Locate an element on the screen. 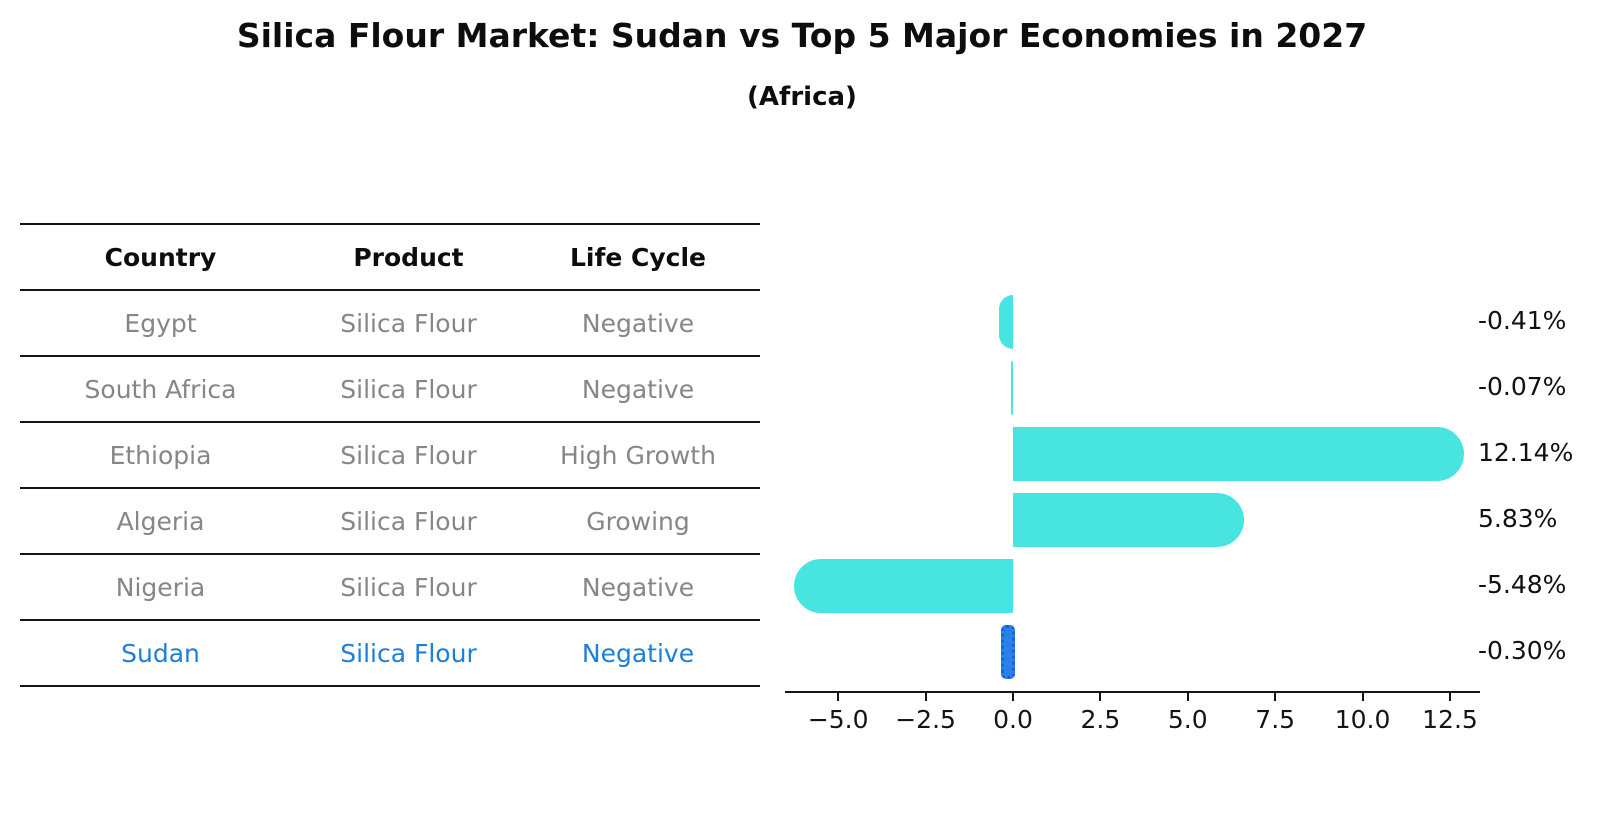  table-row-south-africa: South Africa Silica Flour Negative is located at coordinates (390, 389).